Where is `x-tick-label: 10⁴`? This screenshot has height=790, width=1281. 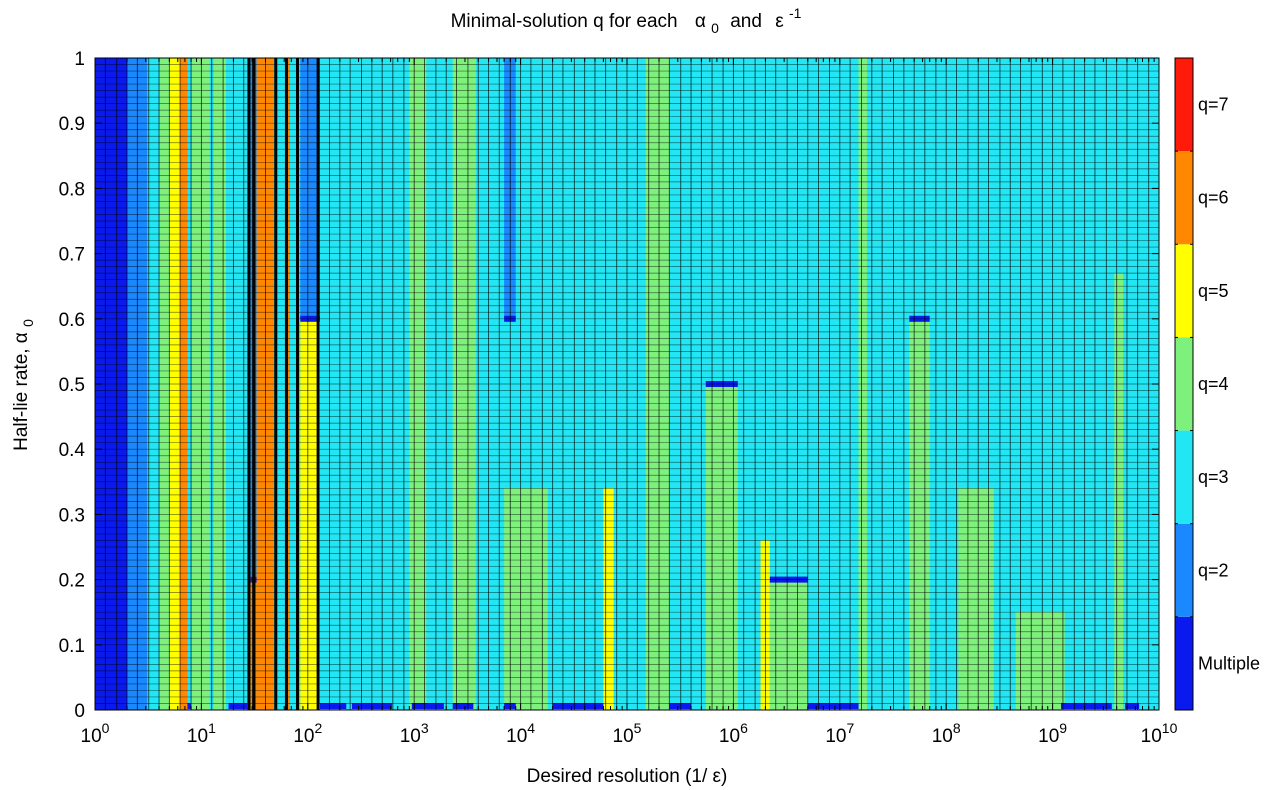
x-tick-label: 10⁴ is located at coordinates (520, 733).